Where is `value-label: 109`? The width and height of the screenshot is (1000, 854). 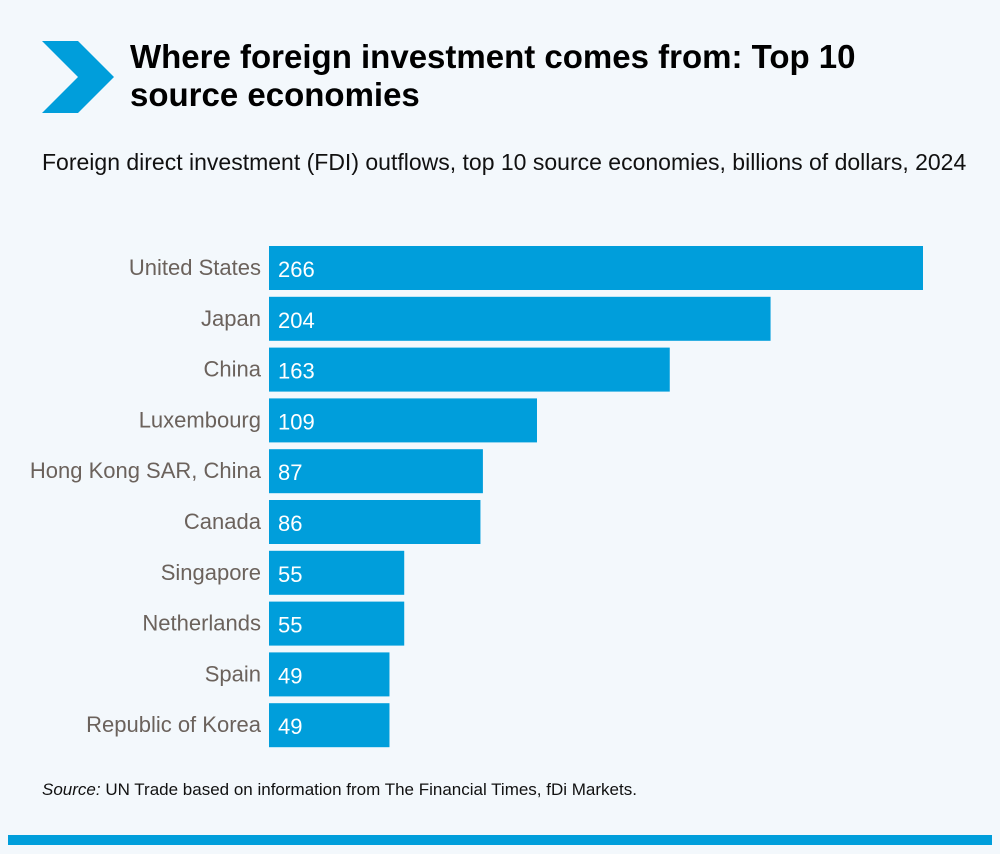
value-label: 109 is located at coordinates (296, 421).